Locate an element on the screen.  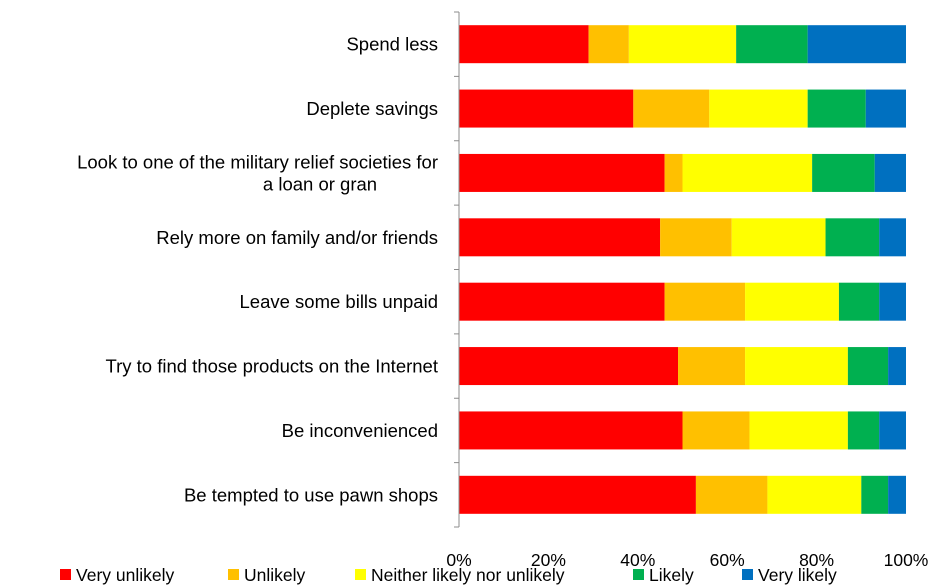
x-tick-label: 40% is located at coordinates (637, 560).